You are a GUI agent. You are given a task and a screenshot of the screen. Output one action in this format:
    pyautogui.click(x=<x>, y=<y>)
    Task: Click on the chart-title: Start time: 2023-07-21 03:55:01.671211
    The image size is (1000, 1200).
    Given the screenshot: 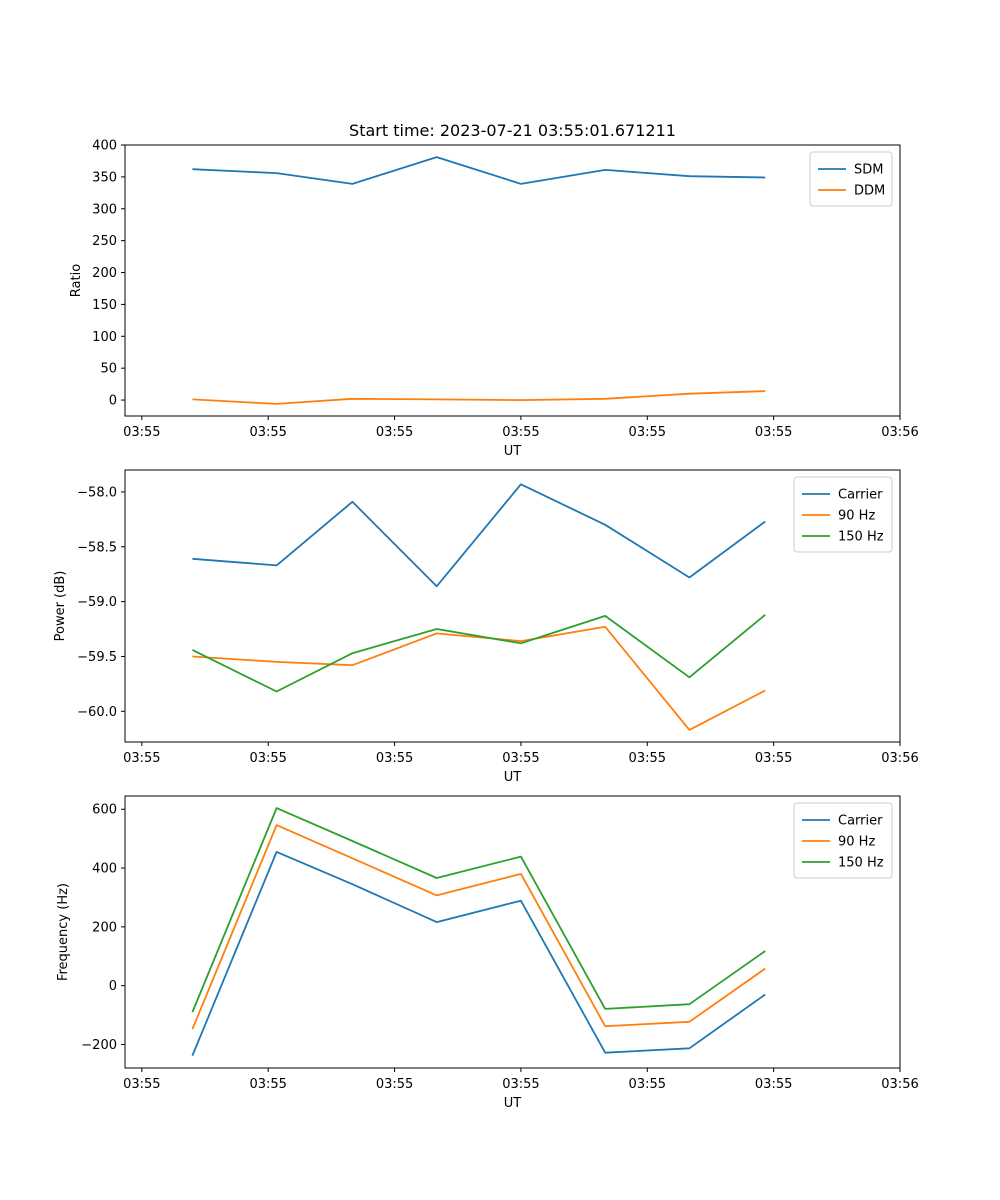 What is the action you would take?
    pyautogui.click(x=512, y=130)
    